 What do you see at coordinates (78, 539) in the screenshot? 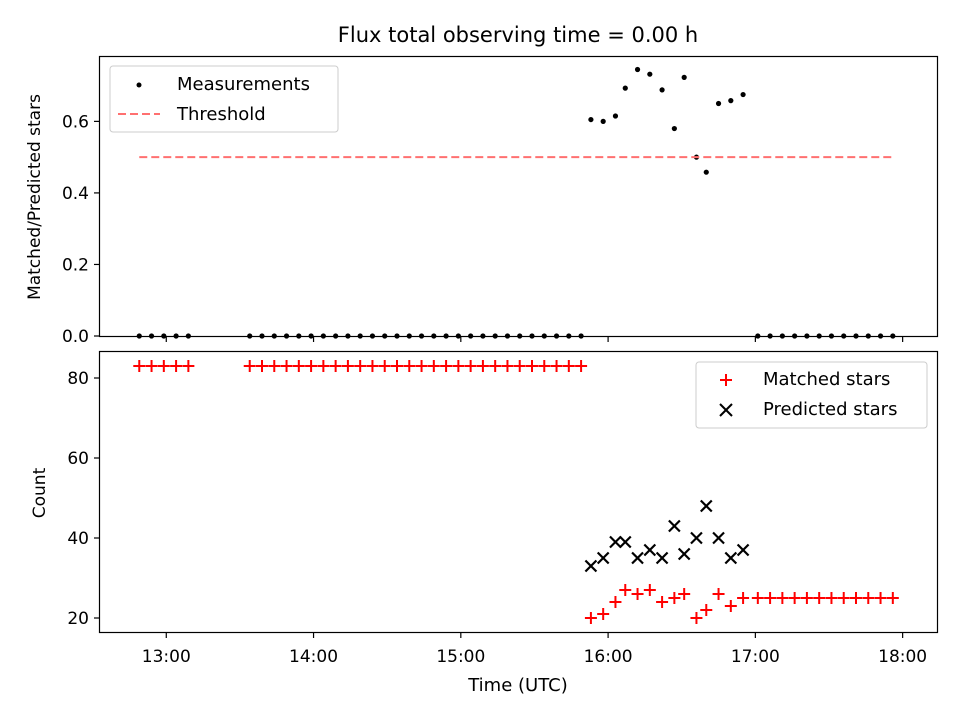
I see `y-tick-label: 40` at bounding box center [78, 539].